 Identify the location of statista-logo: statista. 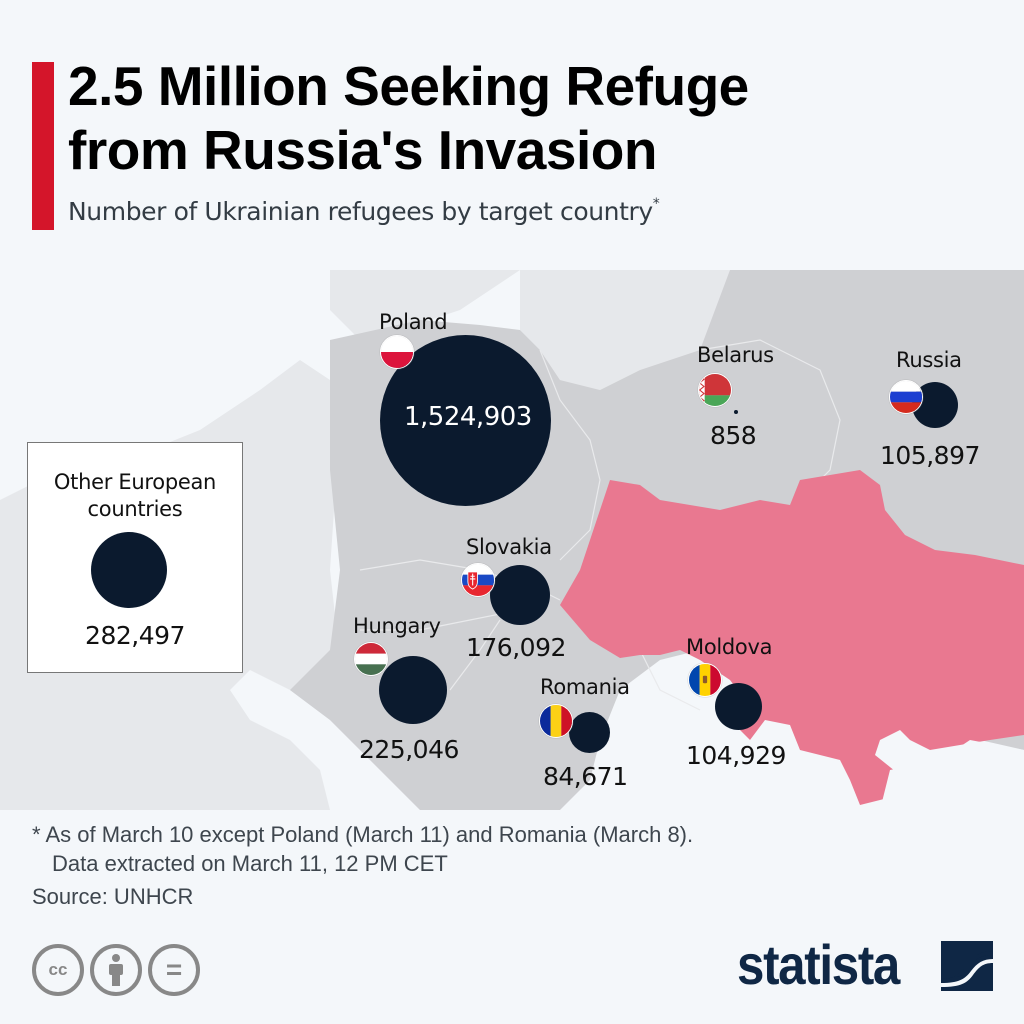
(865, 964).